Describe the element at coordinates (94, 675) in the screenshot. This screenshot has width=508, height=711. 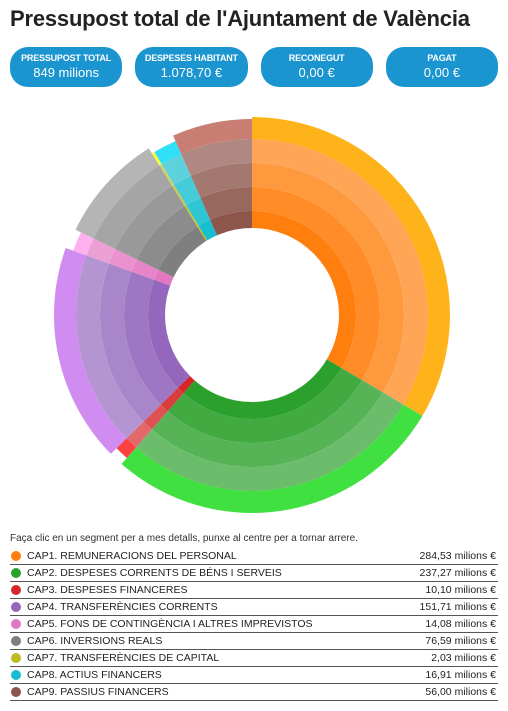
I see `legend-label: CAP8. ACTIUS FINANCERS` at that location.